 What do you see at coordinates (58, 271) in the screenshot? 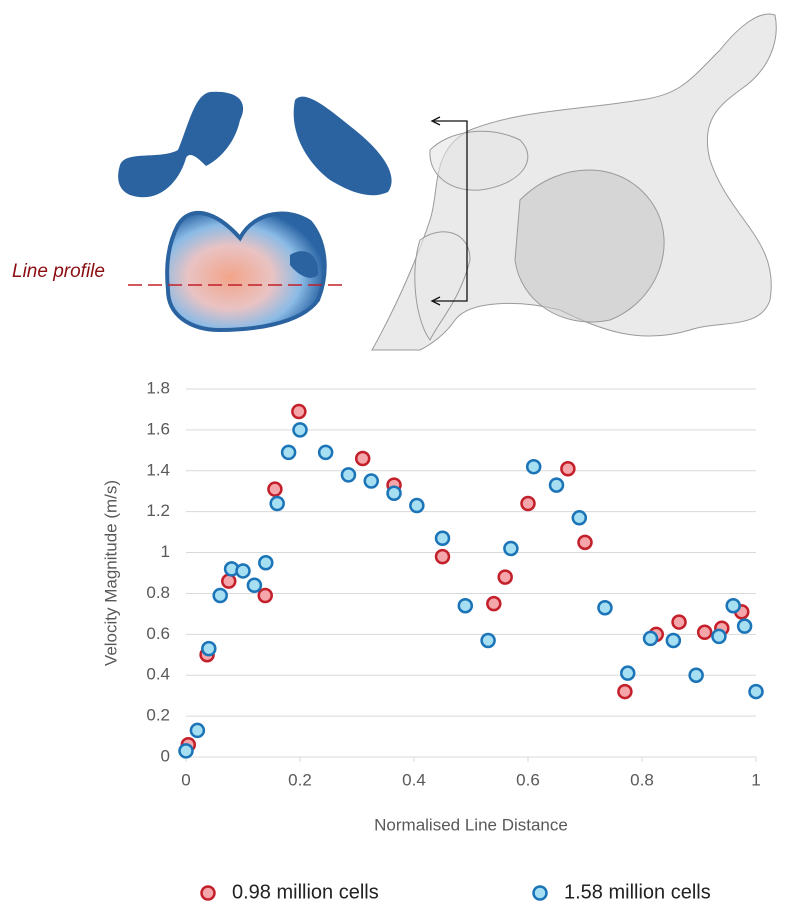
I see `line-profile-label: Line profile` at bounding box center [58, 271].